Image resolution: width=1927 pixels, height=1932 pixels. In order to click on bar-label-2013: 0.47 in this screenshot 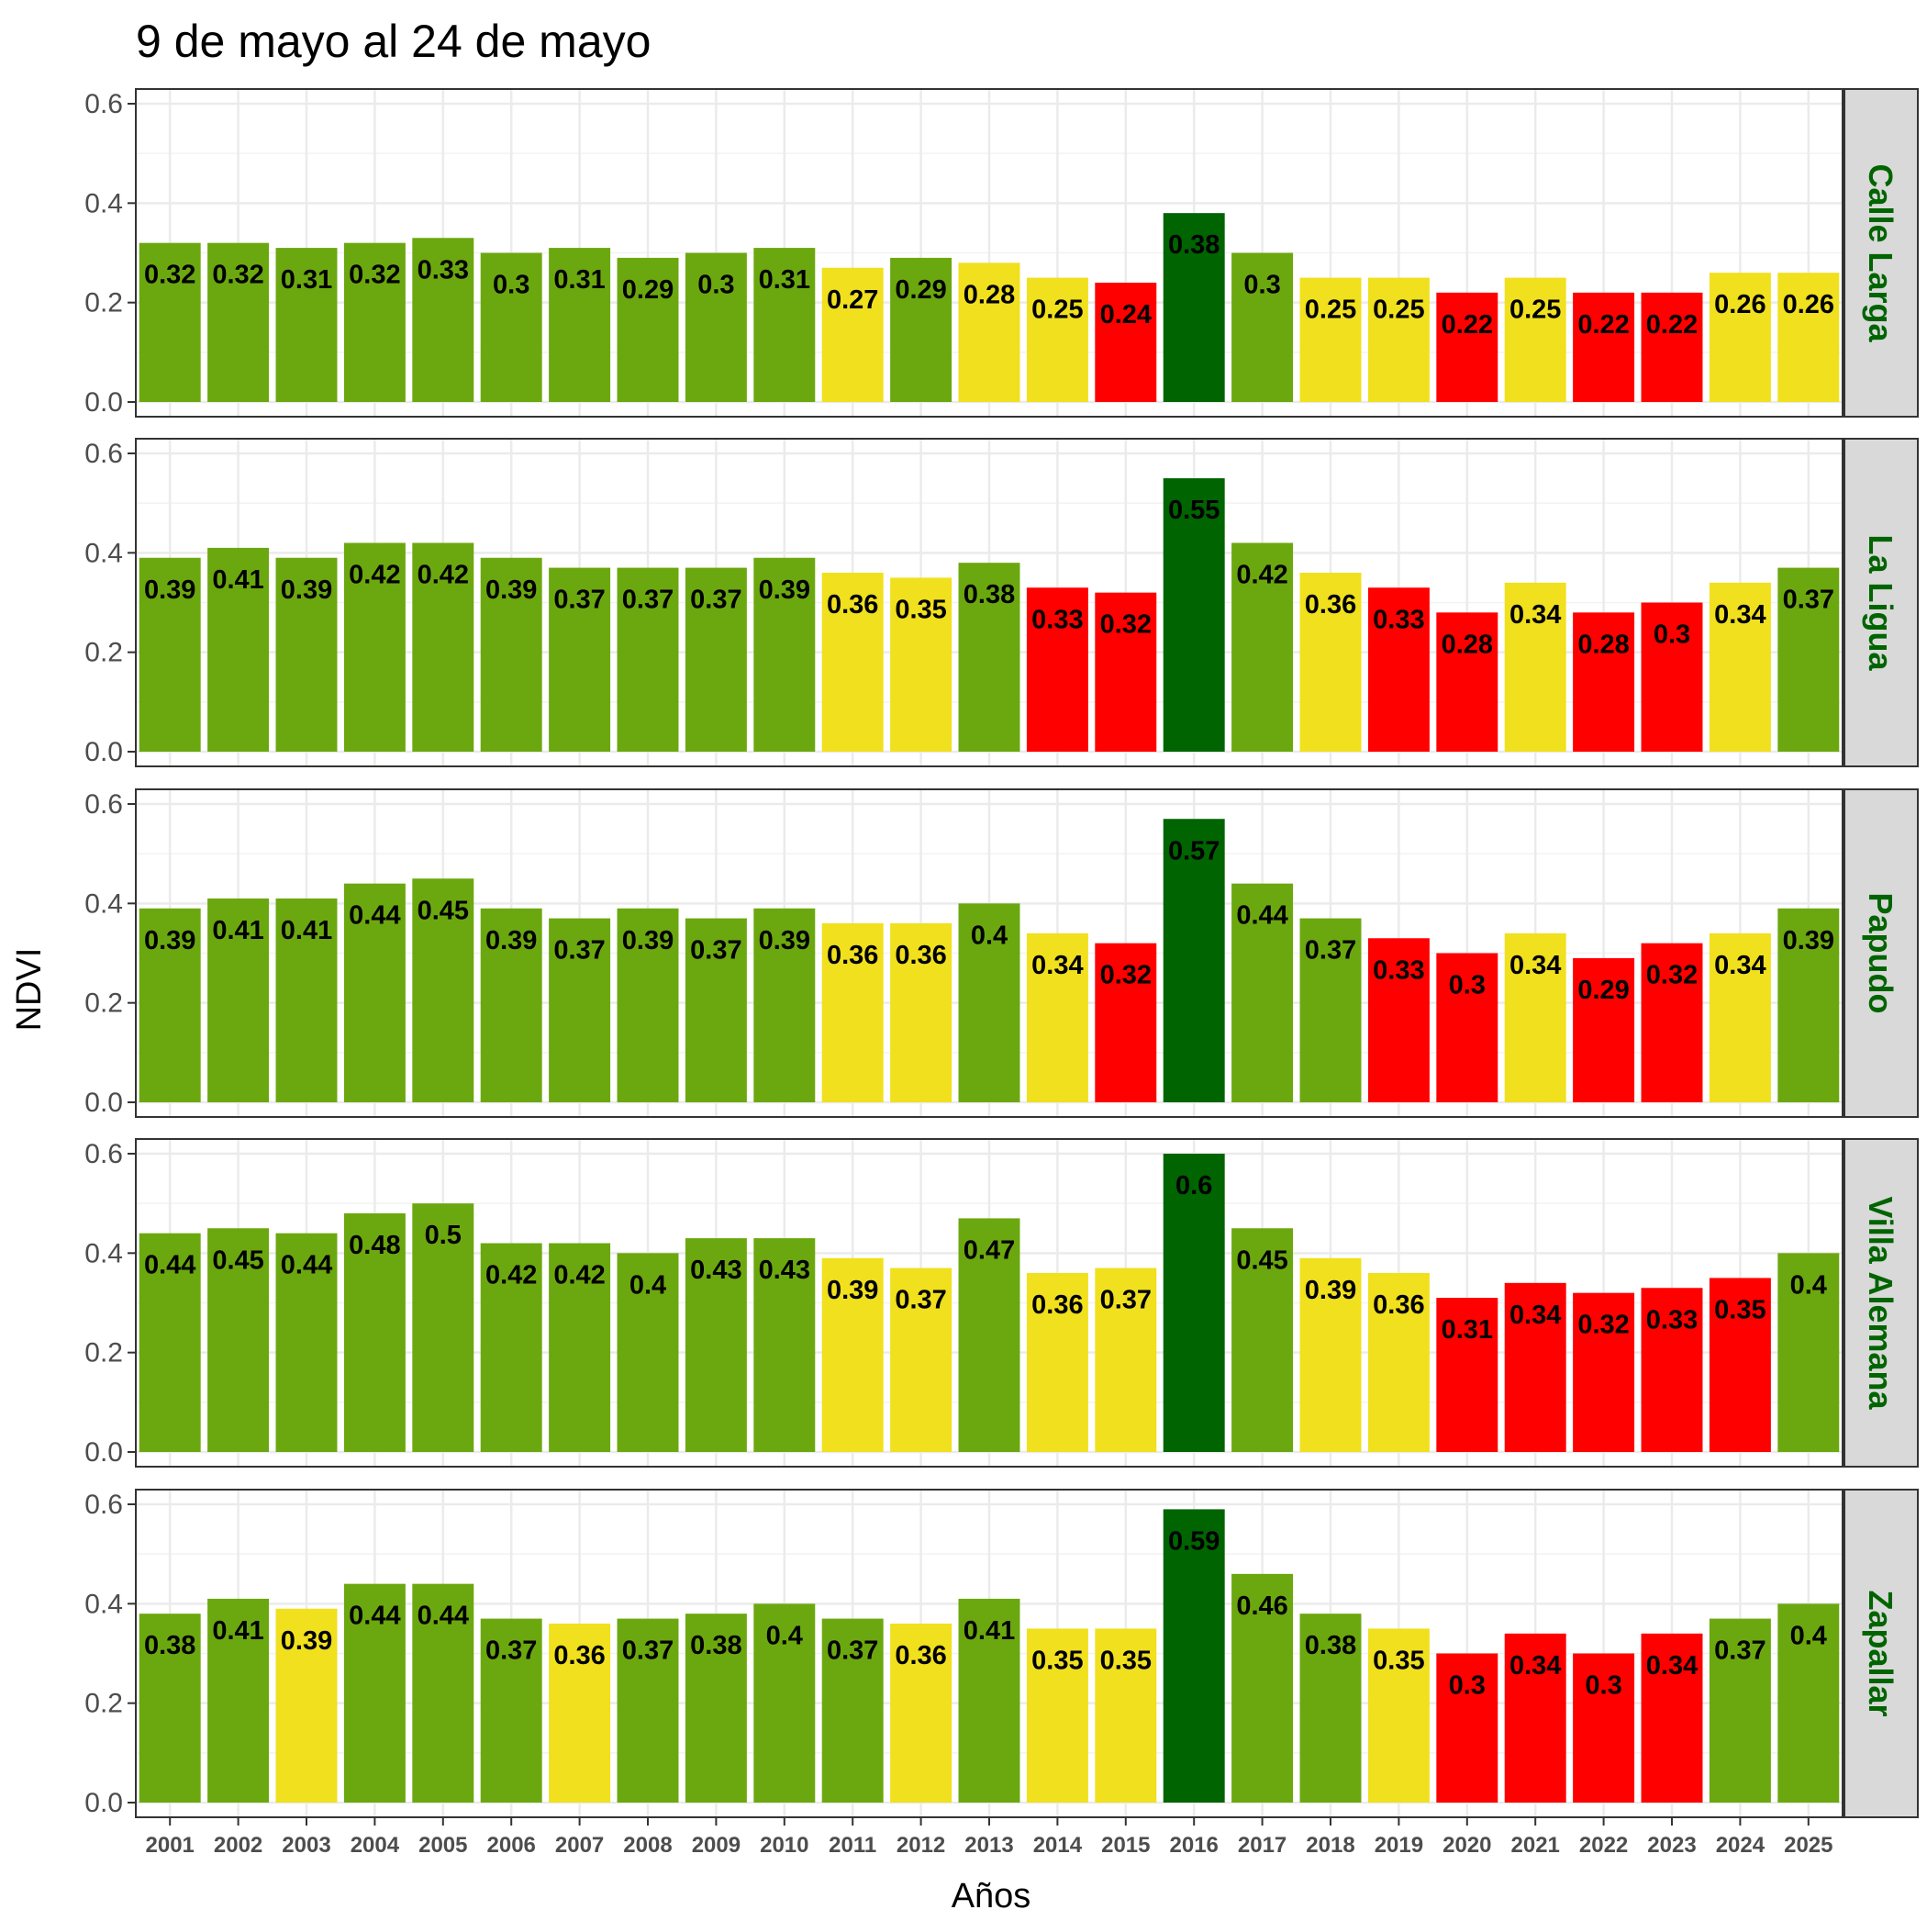, I will do `click(990, 1250)`.